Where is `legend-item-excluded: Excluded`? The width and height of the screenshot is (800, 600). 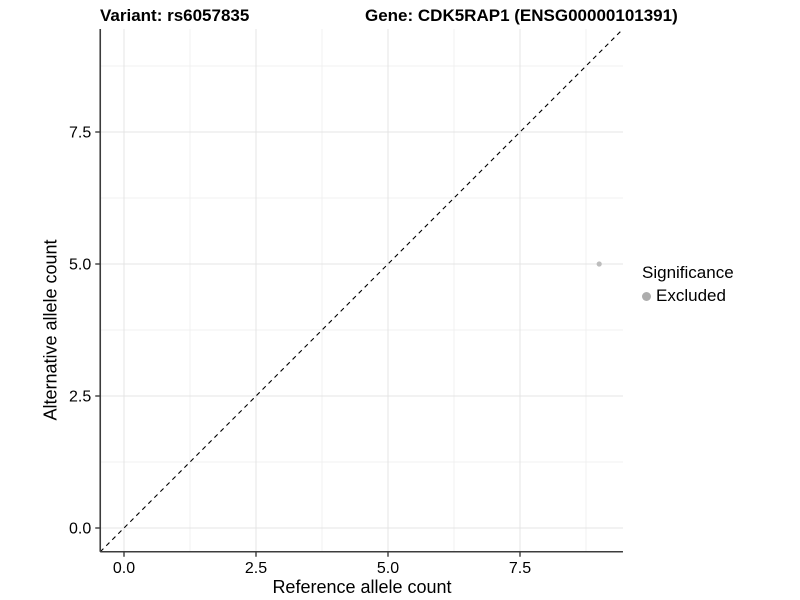
legend-item-excluded: Excluded is located at coordinates (688, 296).